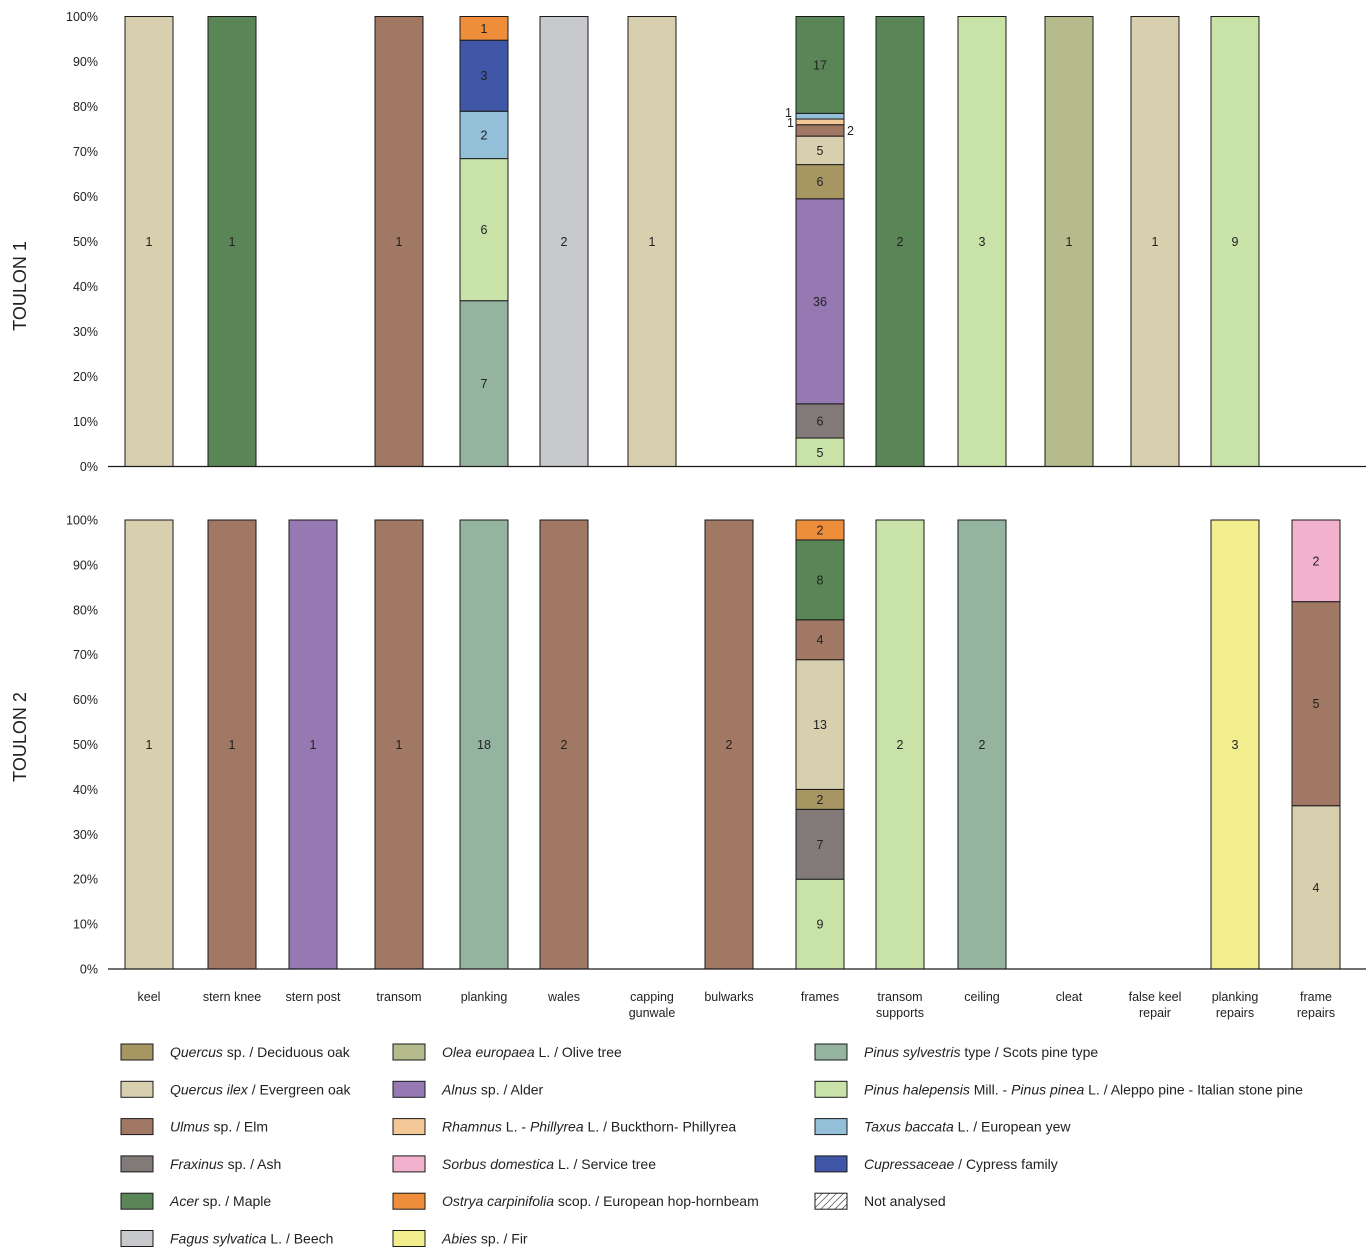 Image resolution: width=1369 pixels, height=1247 pixels. Describe the element at coordinates (484, 242) in the screenshot. I see `bar-planking: 7 6 2 3 1` at that location.